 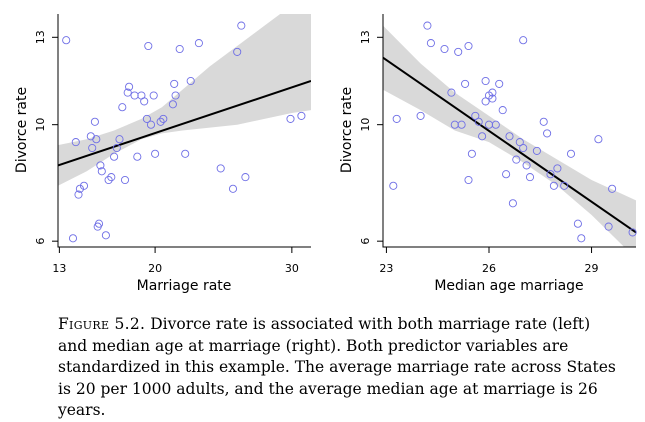 What do you see at coordinates (102, 324) in the screenshot?
I see `caption-label: Figure 5.2.` at bounding box center [102, 324].